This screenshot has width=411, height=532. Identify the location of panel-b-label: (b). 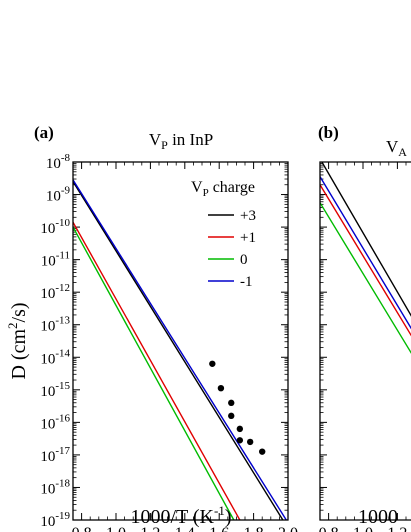
(328, 132).